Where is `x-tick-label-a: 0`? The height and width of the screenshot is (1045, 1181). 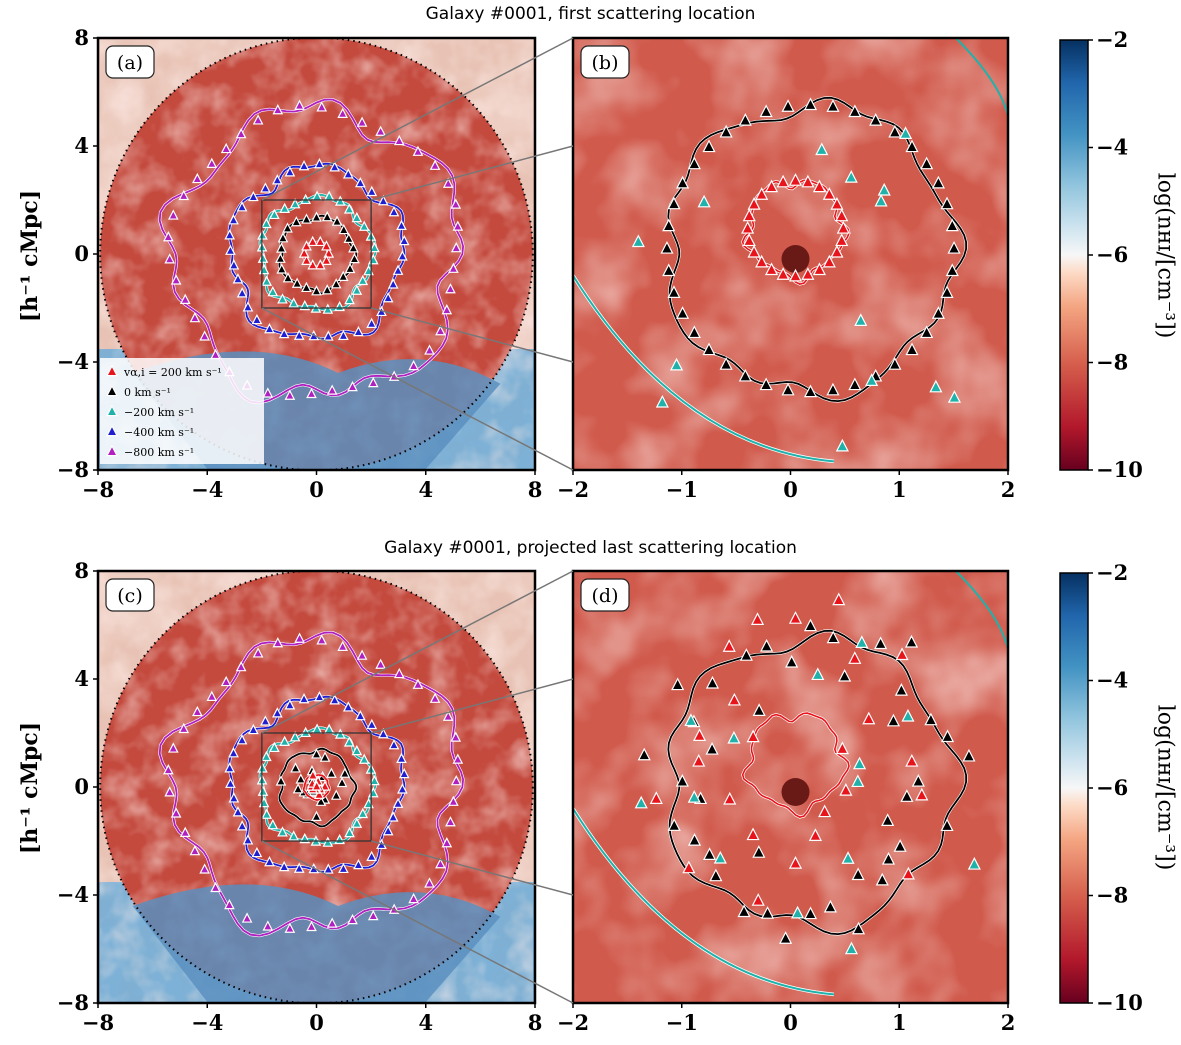
x-tick-label-a: 0 is located at coordinates (316, 489).